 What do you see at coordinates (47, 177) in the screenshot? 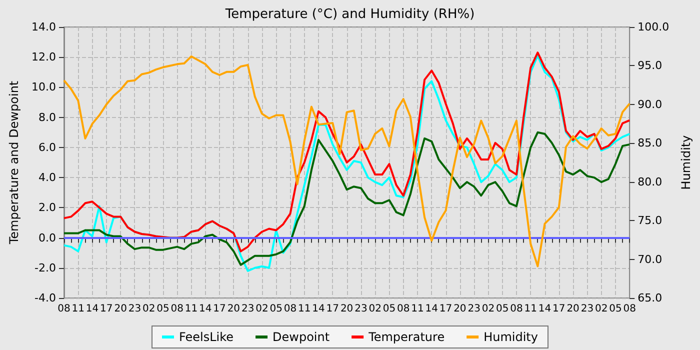
I see `y-tick-label: 4.0` at bounding box center [47, 177].